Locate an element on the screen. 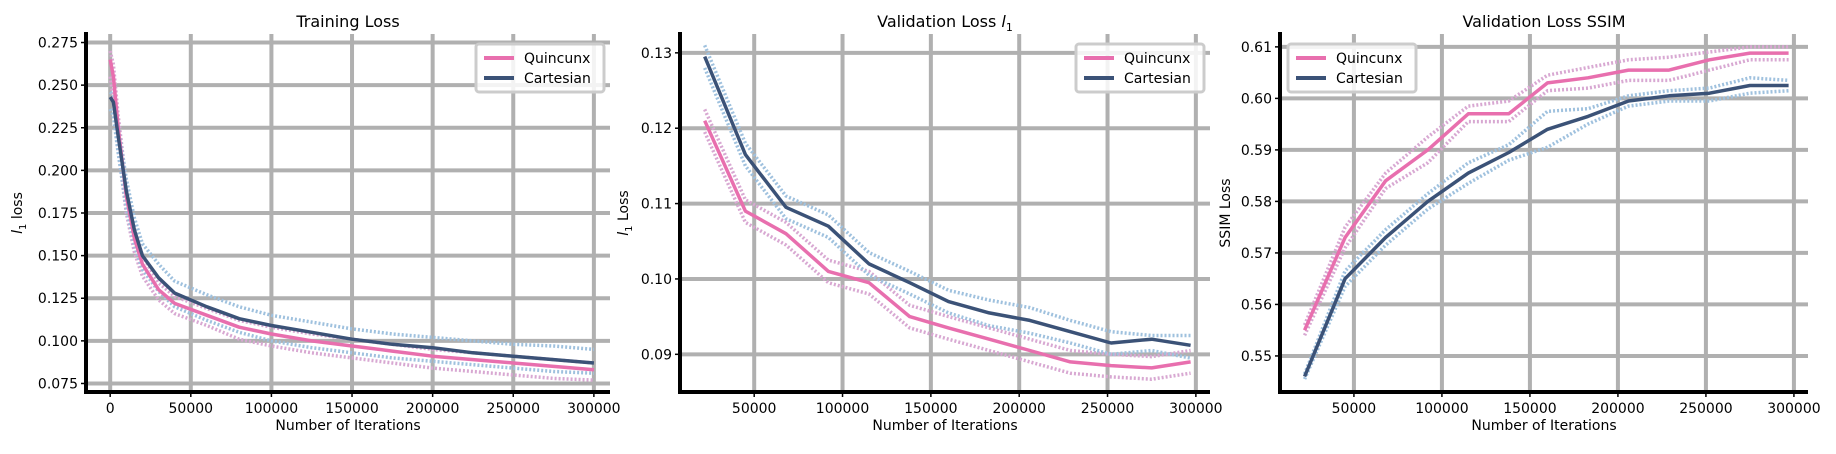 The image size is (1836, 454). y-tick-label: 0.09 is located at coordinates (656, 355).